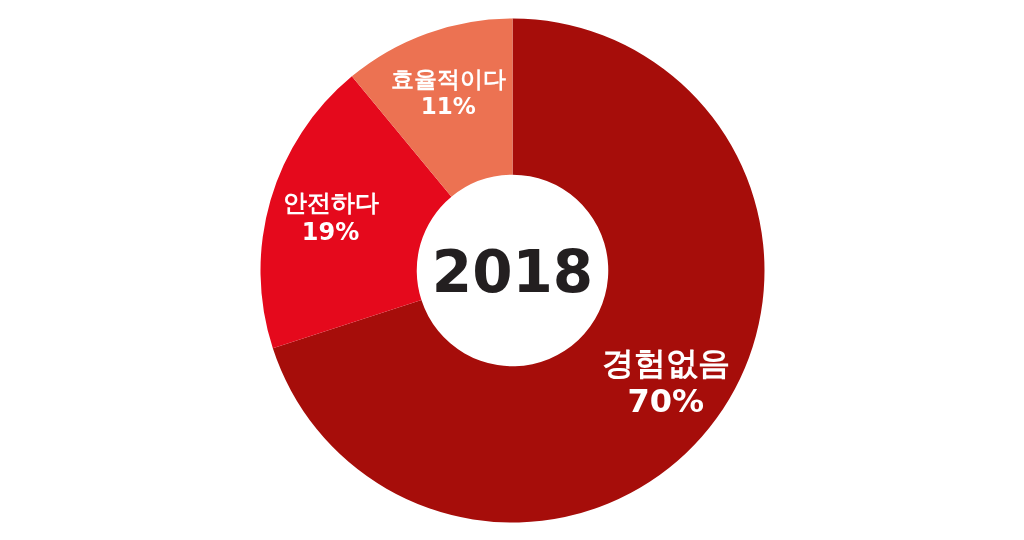 This screenshot has height=540, width=1024. Describe the element at coordinates (665, 362) in the screenshot. I see `slice-label: 경험없음` at that location.